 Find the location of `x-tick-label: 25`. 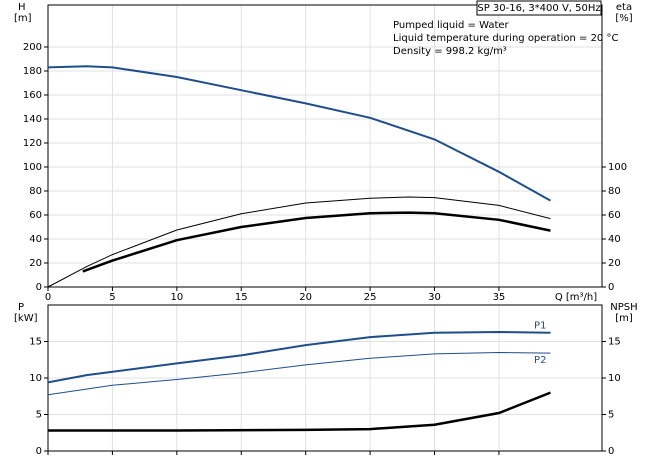

x-tick-label: 25 is located at coordinates (370, 297).